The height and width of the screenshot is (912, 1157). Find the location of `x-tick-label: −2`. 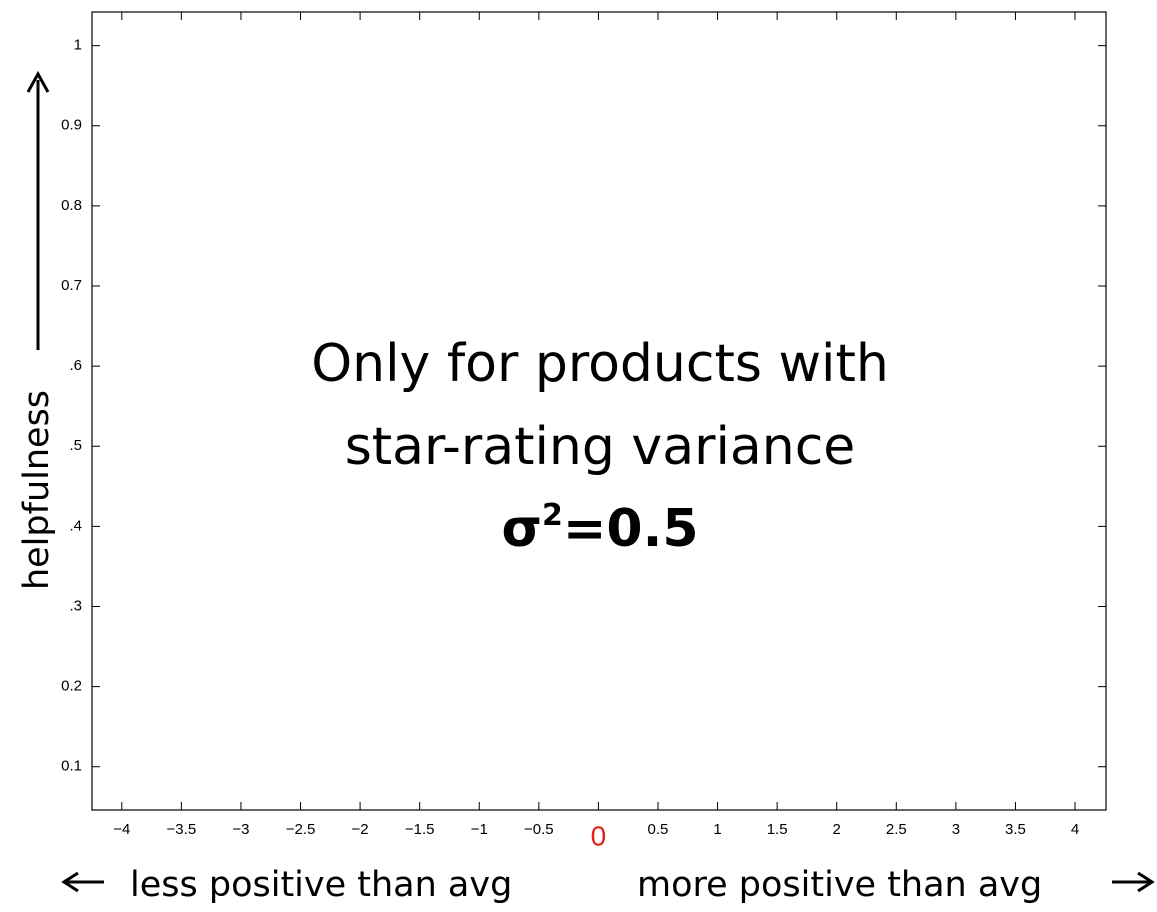

x-tick-label: −2 is located at coordinates (360, 829).